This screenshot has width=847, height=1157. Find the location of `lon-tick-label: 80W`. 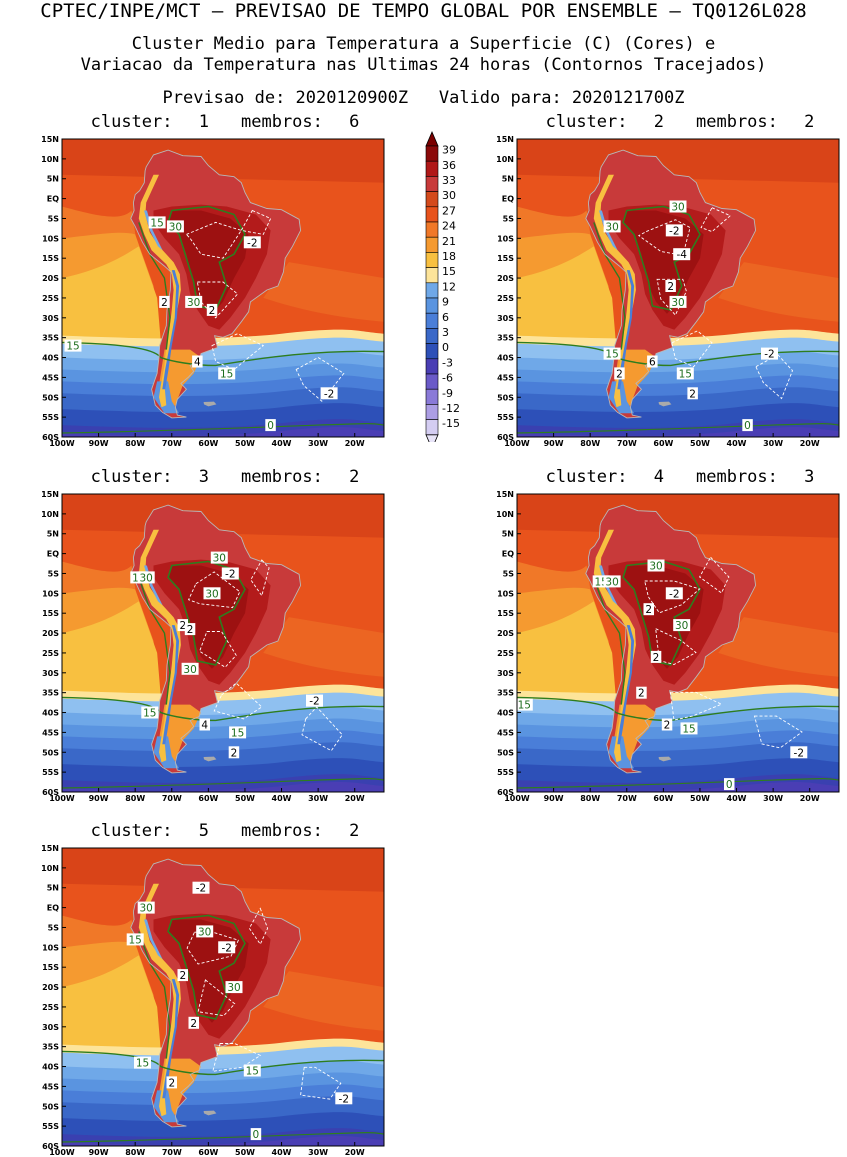

lon-tick-label: 80W is located at coordinates (590, 443).